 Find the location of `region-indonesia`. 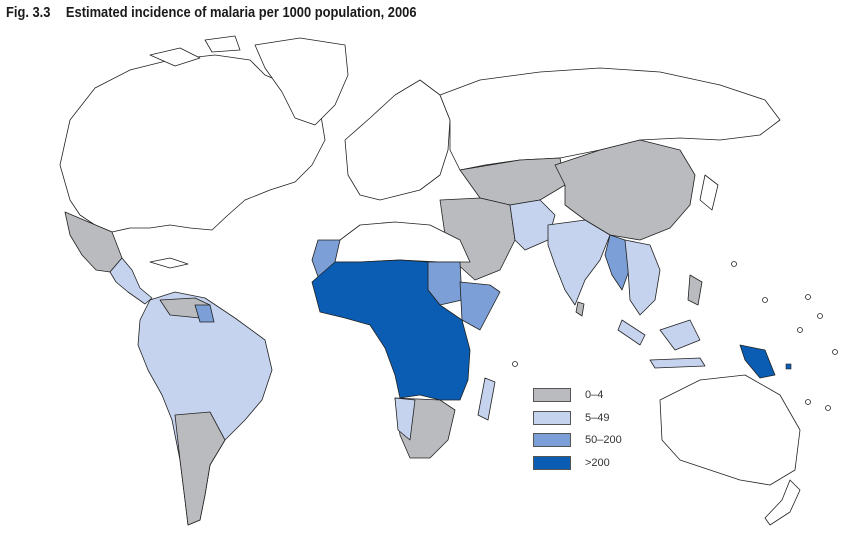

region-indonesia is located at coordinates (661, 344).